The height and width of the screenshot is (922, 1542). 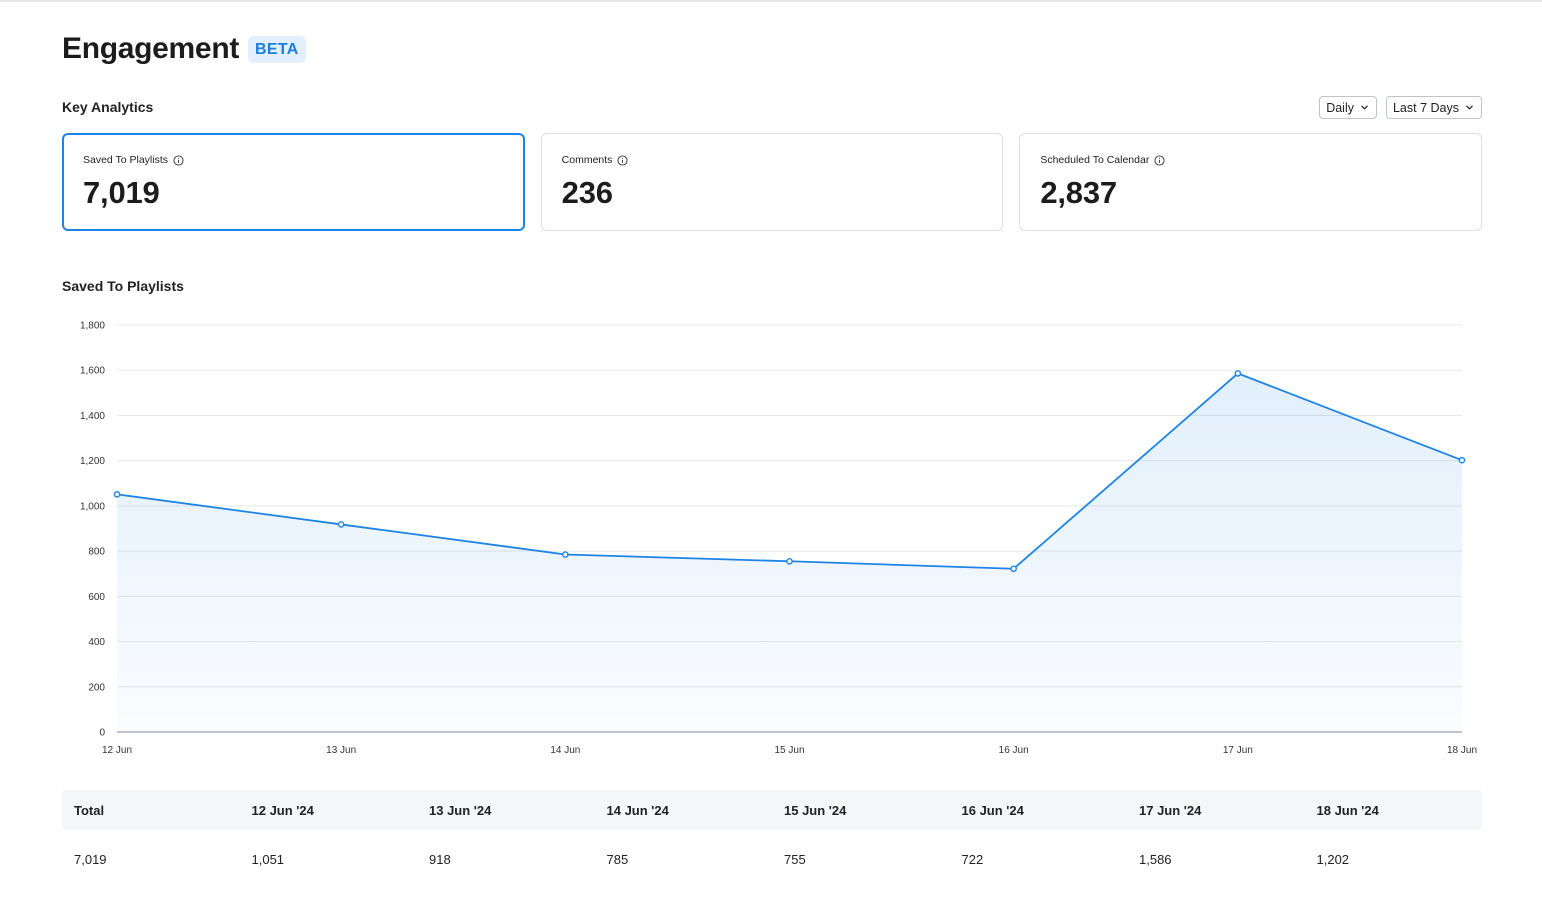 I want to click on table-header-cell: 13 Jun '24, so click(x=460, y=810).